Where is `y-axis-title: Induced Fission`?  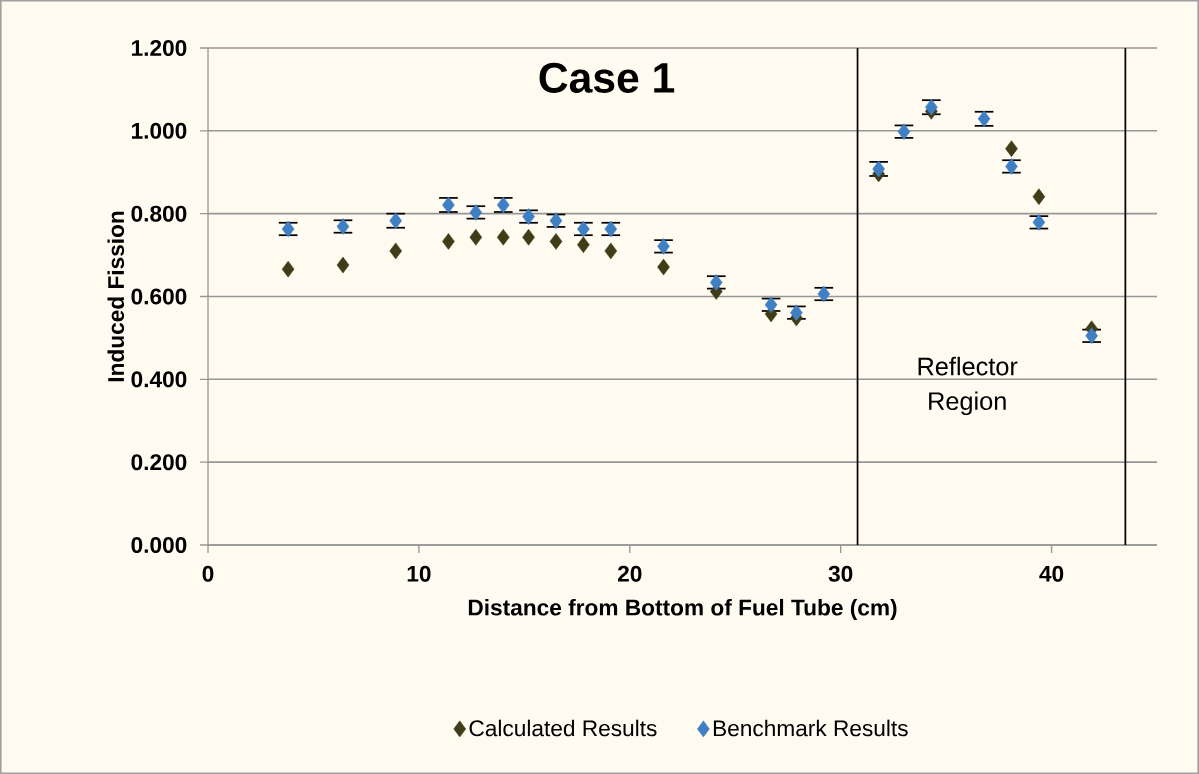
y-axis-title: Induced Fission is located at coordinates (116, 296).